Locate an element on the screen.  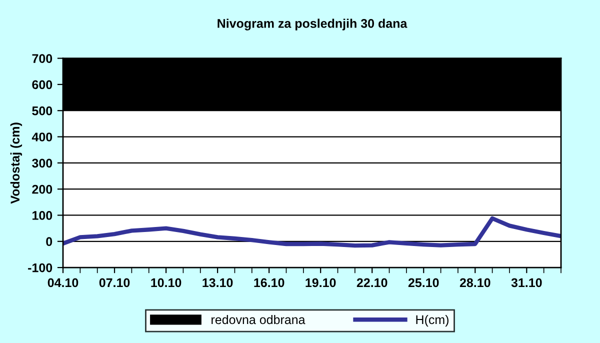
x-tick-label: 13.10 is located at coordinates (217, 283).